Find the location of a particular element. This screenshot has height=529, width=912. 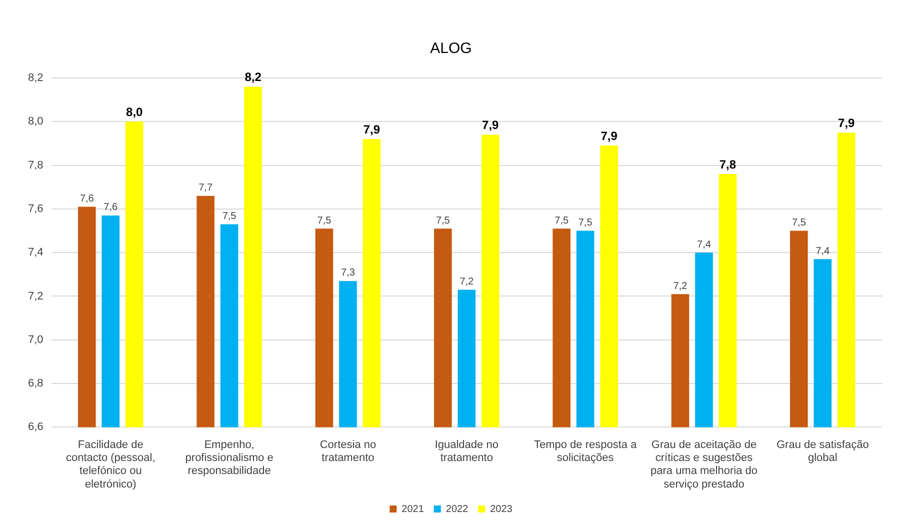

y-tick-label: 7,8 is located at coordinates (36, 165).